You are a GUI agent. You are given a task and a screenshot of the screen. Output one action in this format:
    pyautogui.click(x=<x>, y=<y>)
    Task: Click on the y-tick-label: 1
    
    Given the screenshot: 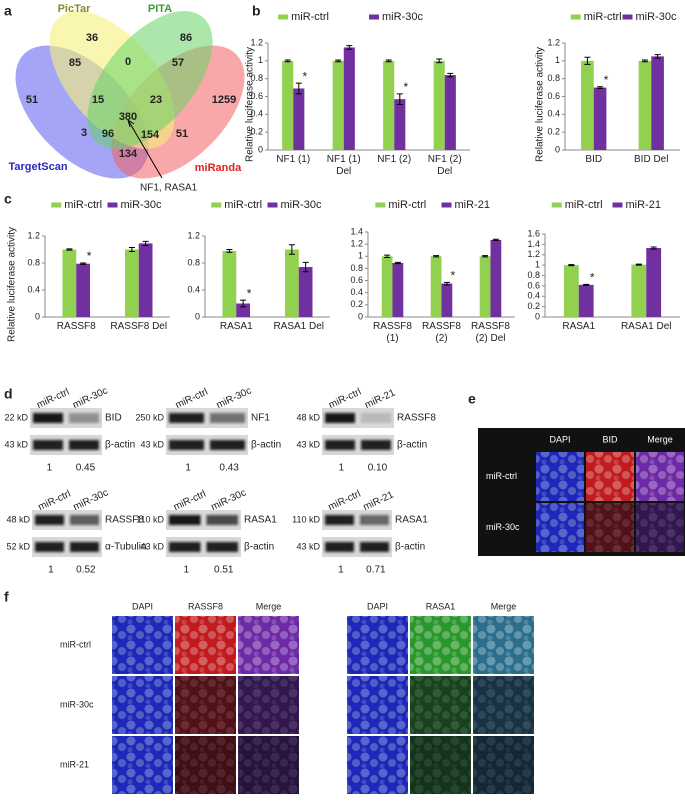 What is the action you would take?
    pyautogui.click(x=360, y=256)
    